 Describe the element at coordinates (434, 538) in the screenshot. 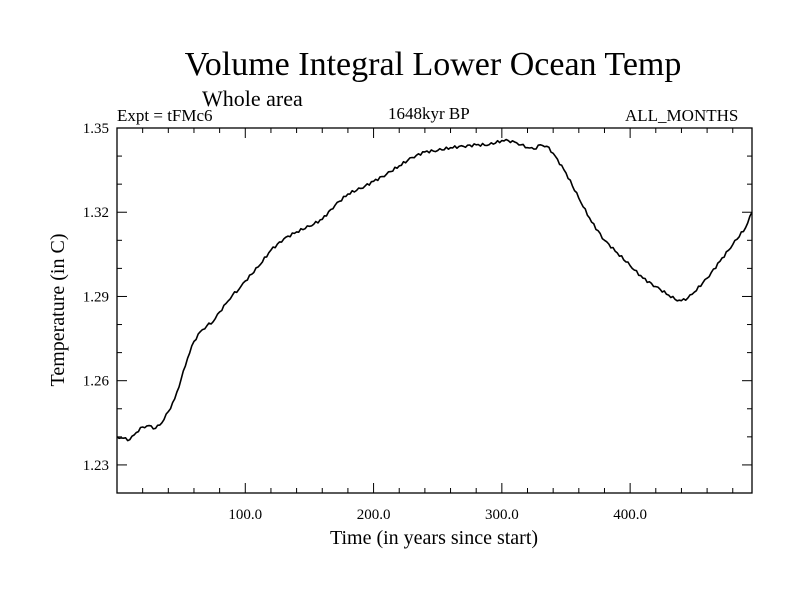

I see `x-axis-title: Time (in years since start)` at that location.